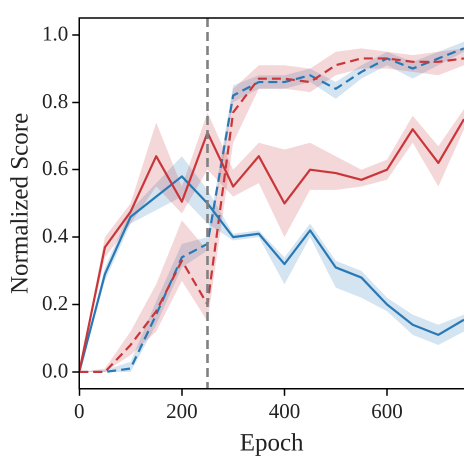 The width and height of the screenshot is (464, 465). Describe the element at coordinates (55, 236) in the screenshot. I see `y-tick-label: 0.4` at that location.